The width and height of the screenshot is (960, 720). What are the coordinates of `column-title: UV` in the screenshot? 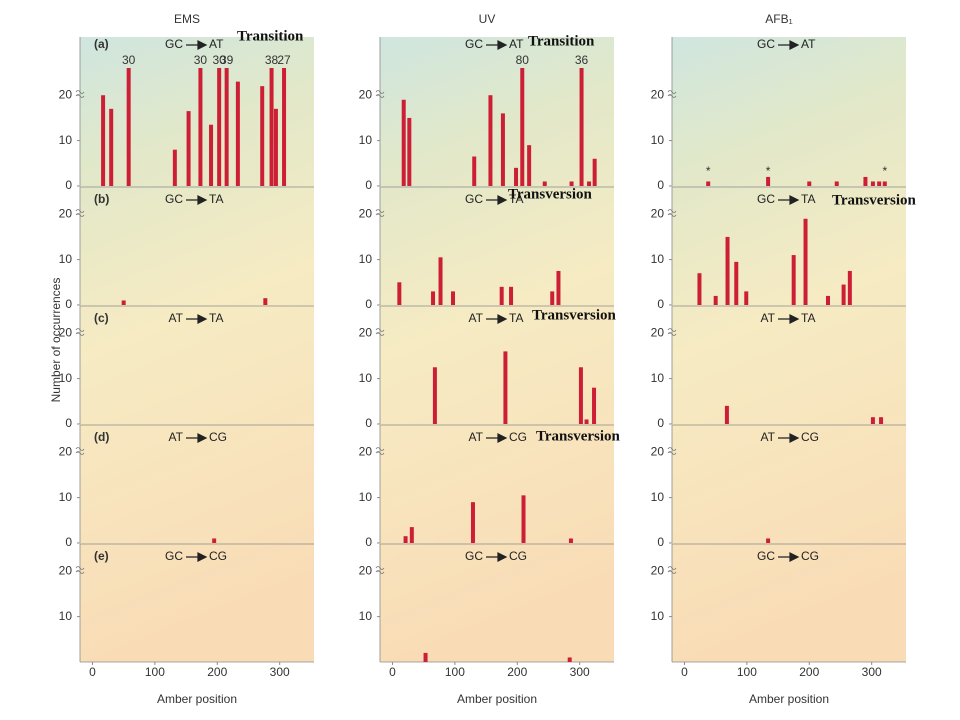 It's located at (487, 19).